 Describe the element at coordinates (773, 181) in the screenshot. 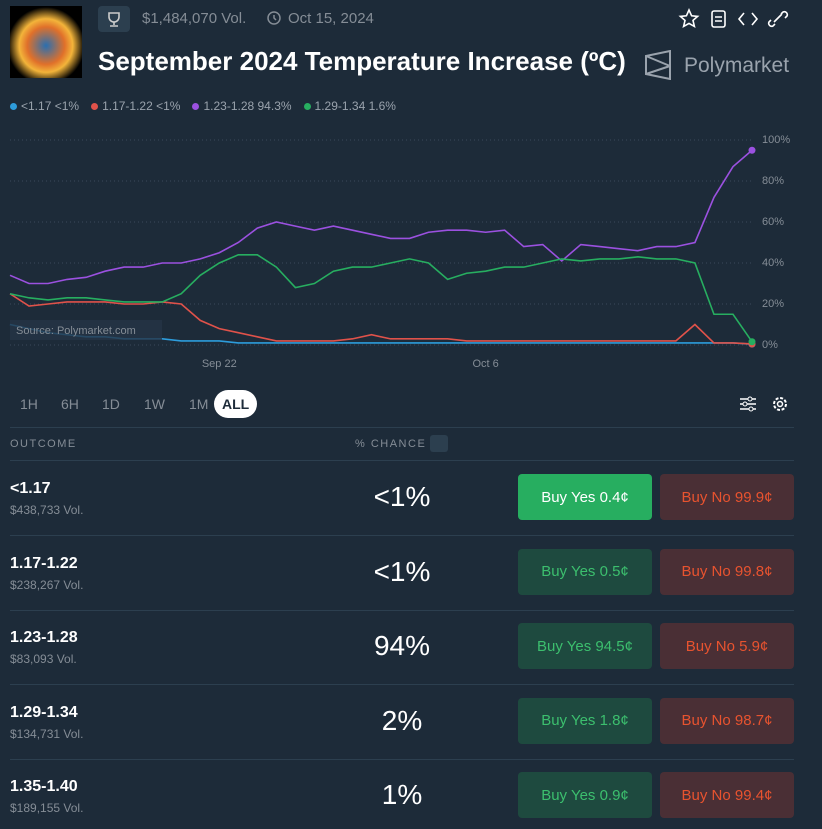

I see `y-tick-label: 80%` at that location.